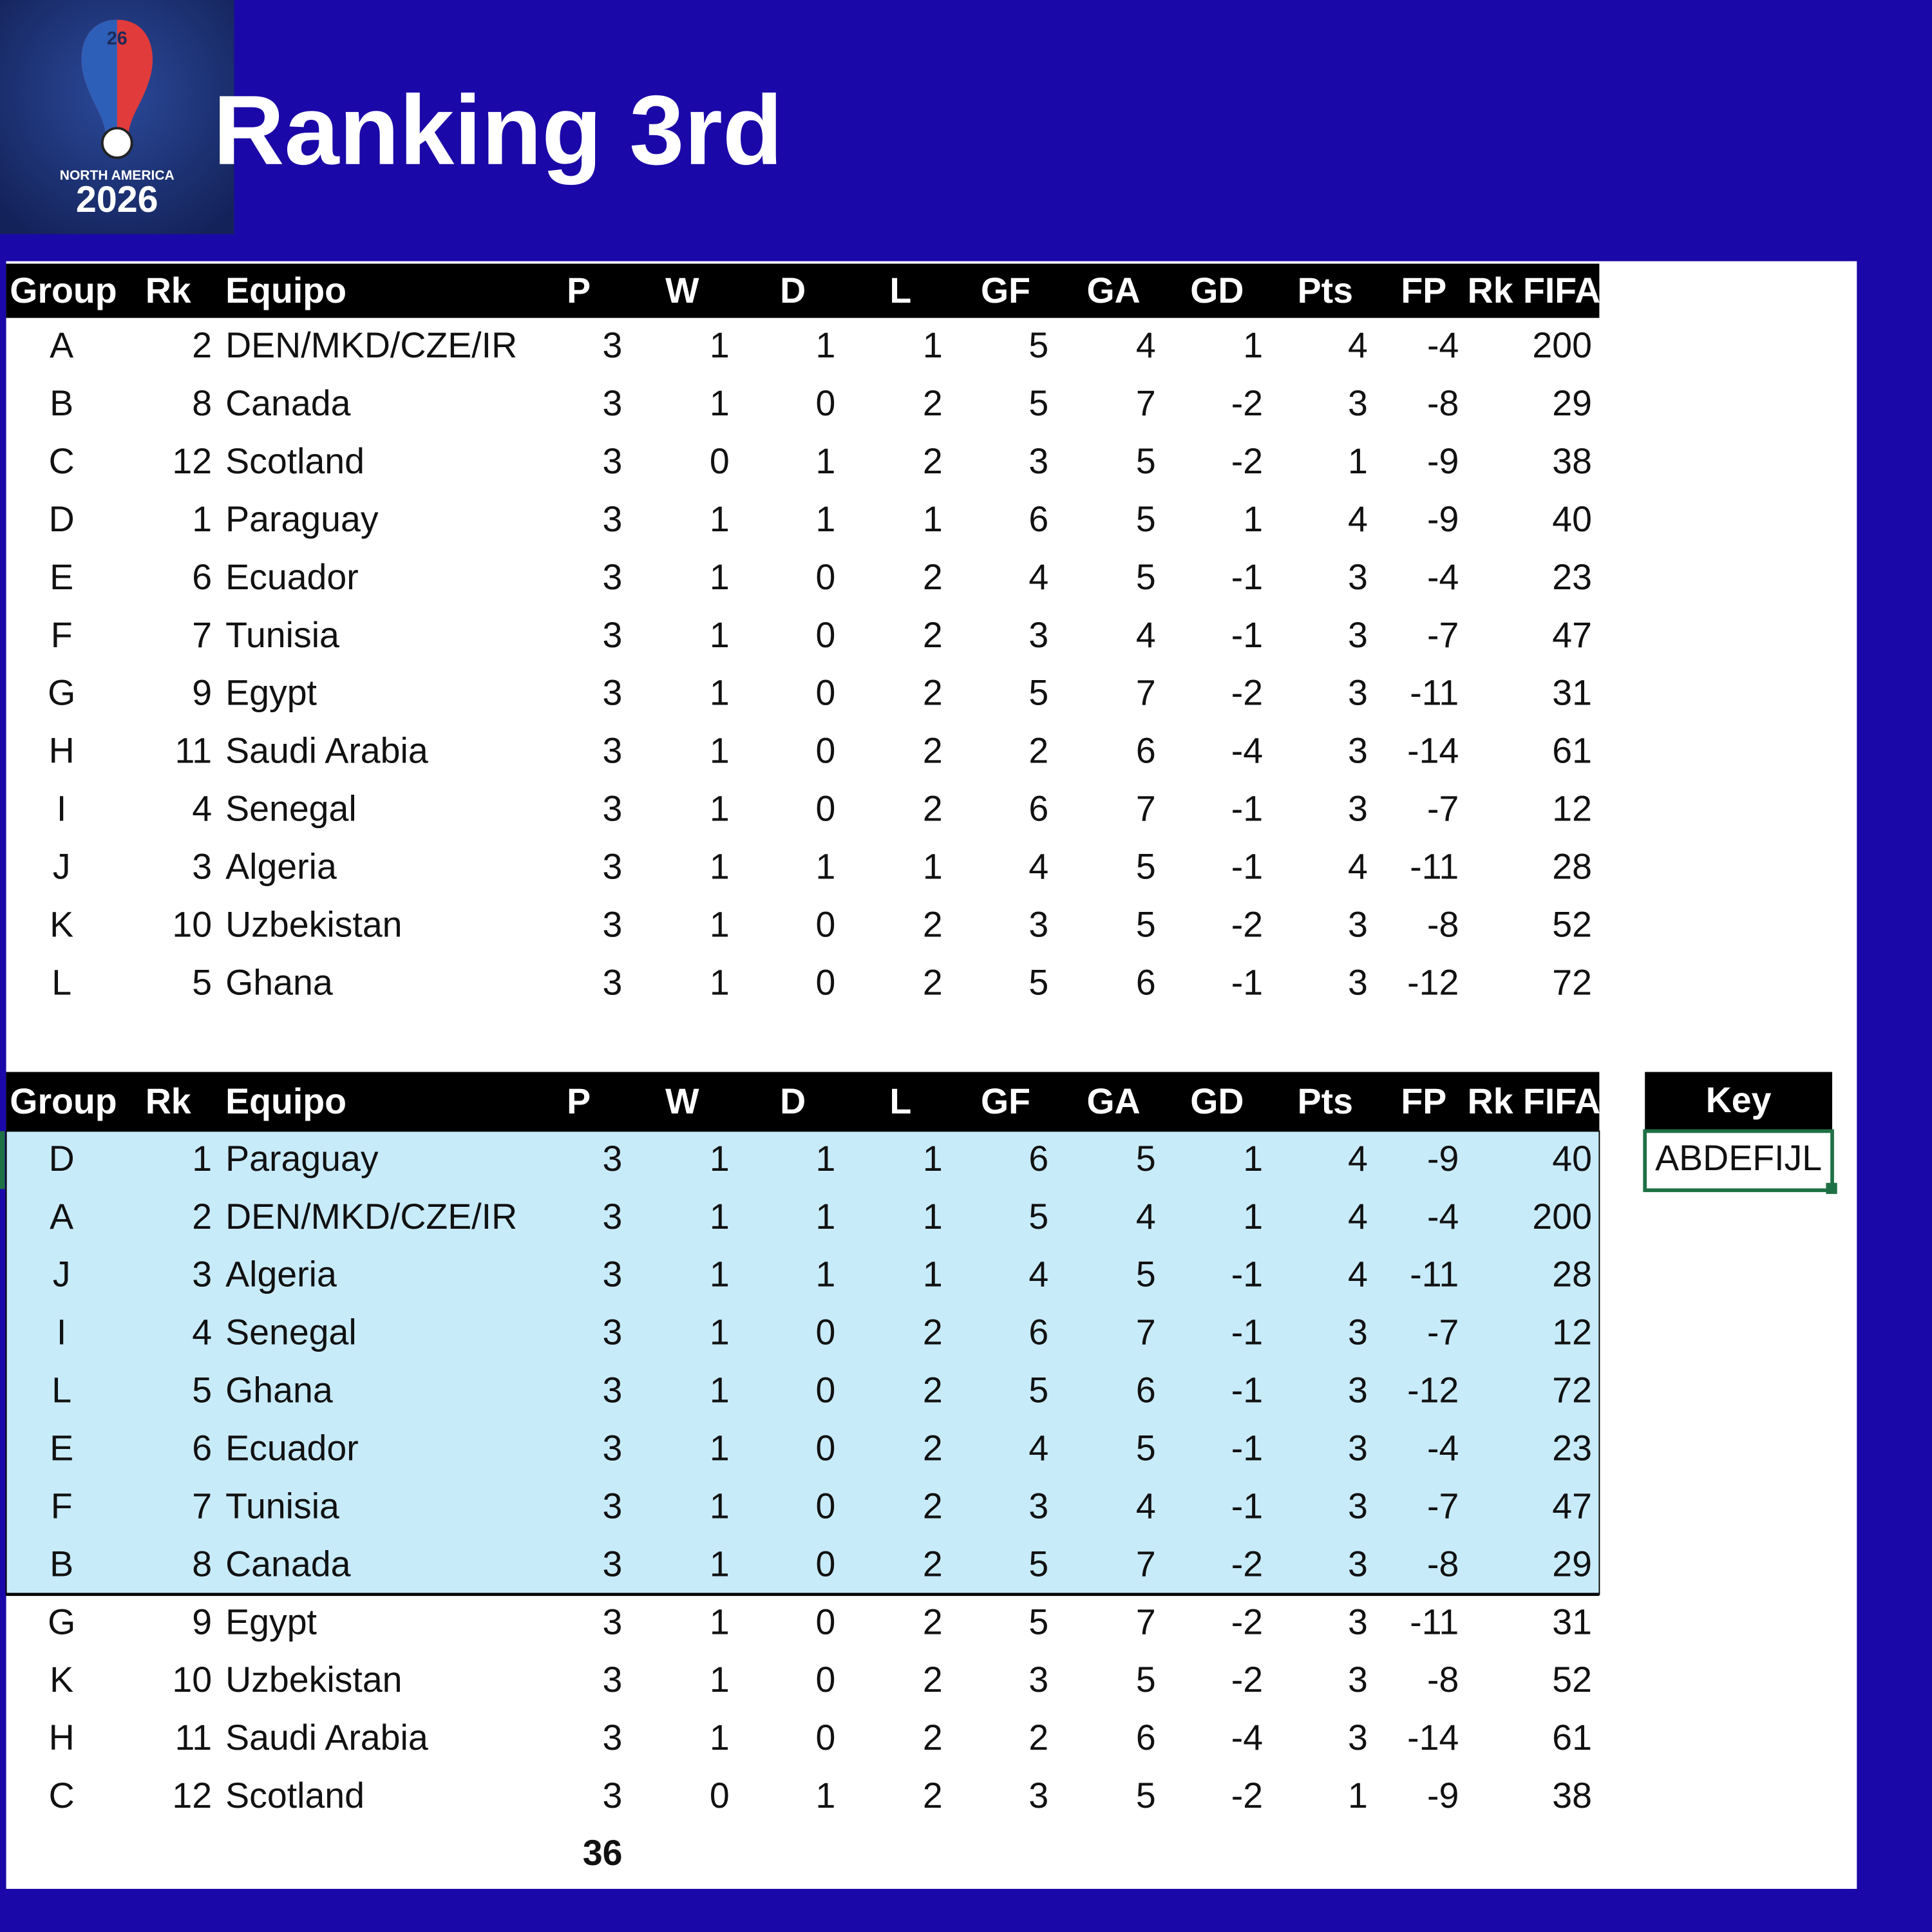 This screenshot has width=1932, height=1932. Describe the element at coordinates (62, 982) in the screenshot. I see `cell: L` at that location.